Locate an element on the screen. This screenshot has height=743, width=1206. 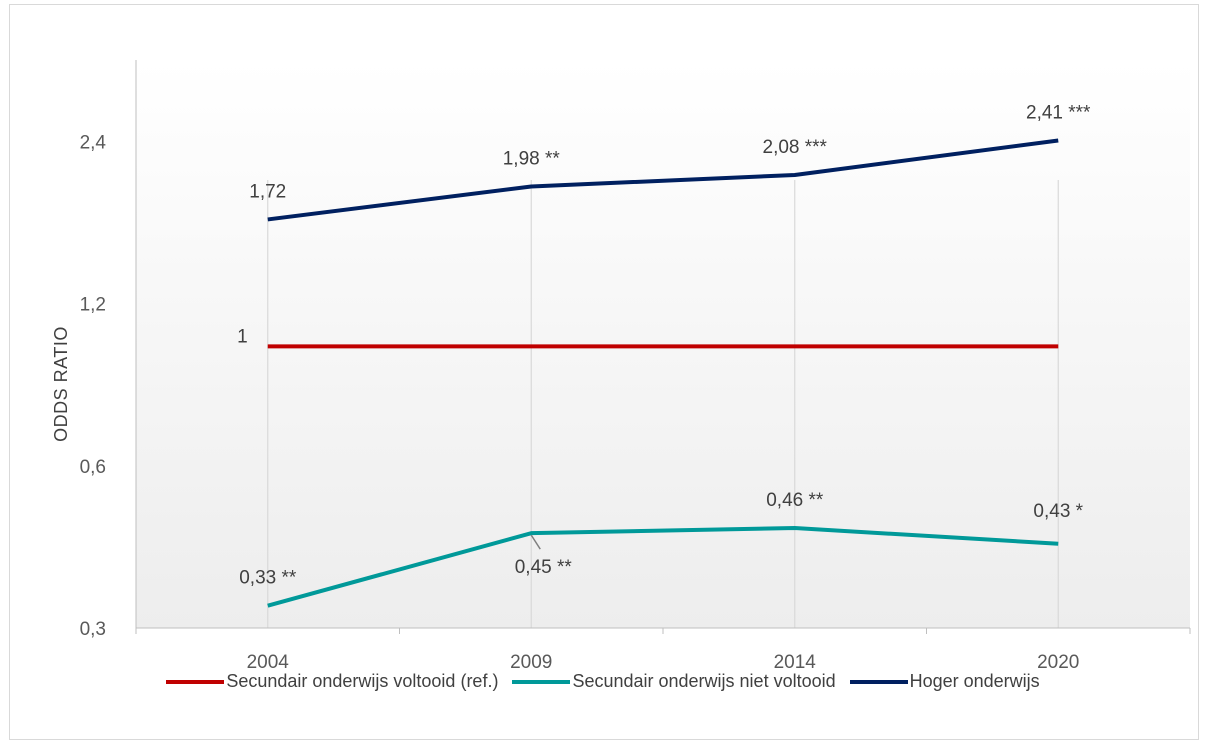
legend-item-0: Secundair onderwijs voltooid (ref.) is located at coordinates (332, 681).